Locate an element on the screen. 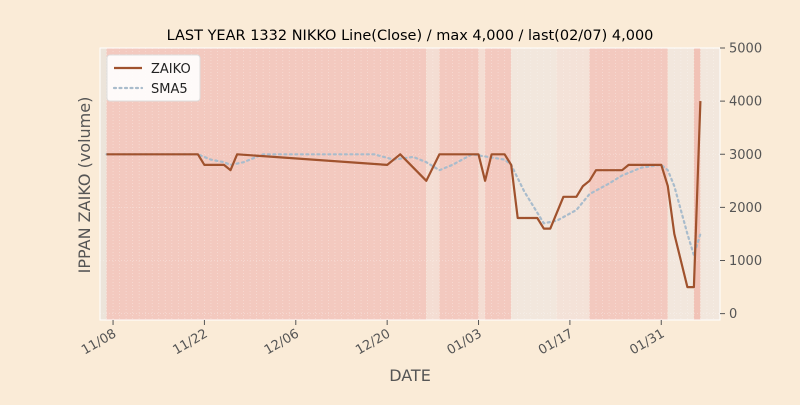  legend: ZAIKO SMA5 is located at coordinates (153, 78).